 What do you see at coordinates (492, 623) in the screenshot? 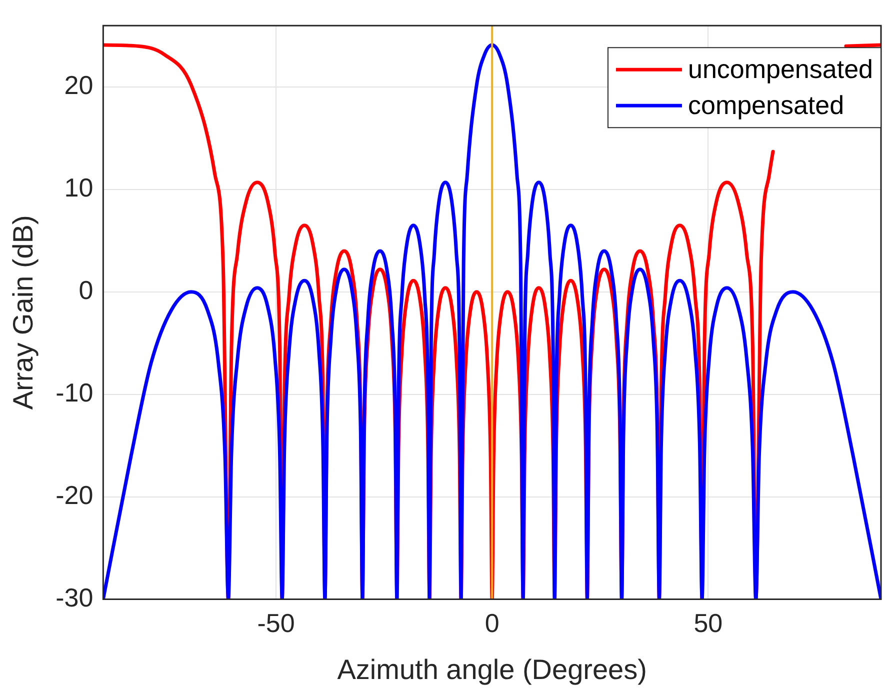
I see `x-tick-label: 0` at bounding box center [492, 623].